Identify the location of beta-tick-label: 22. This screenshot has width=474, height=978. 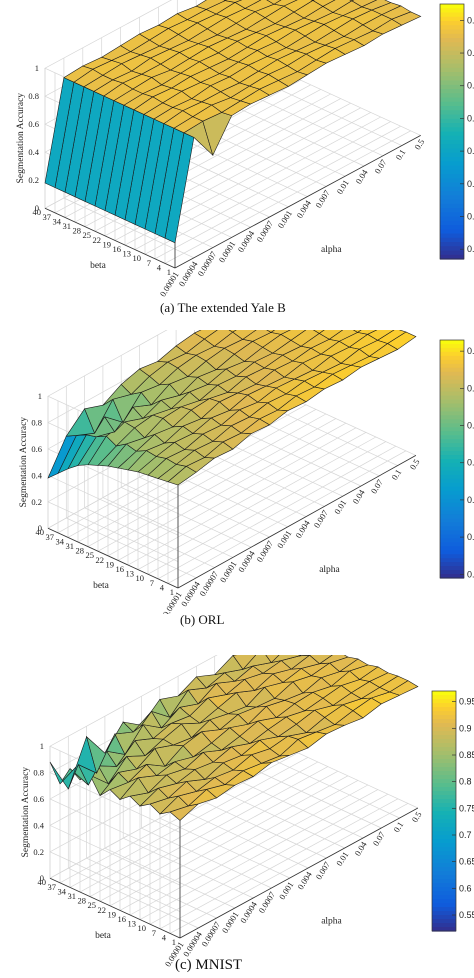
(102, 910).